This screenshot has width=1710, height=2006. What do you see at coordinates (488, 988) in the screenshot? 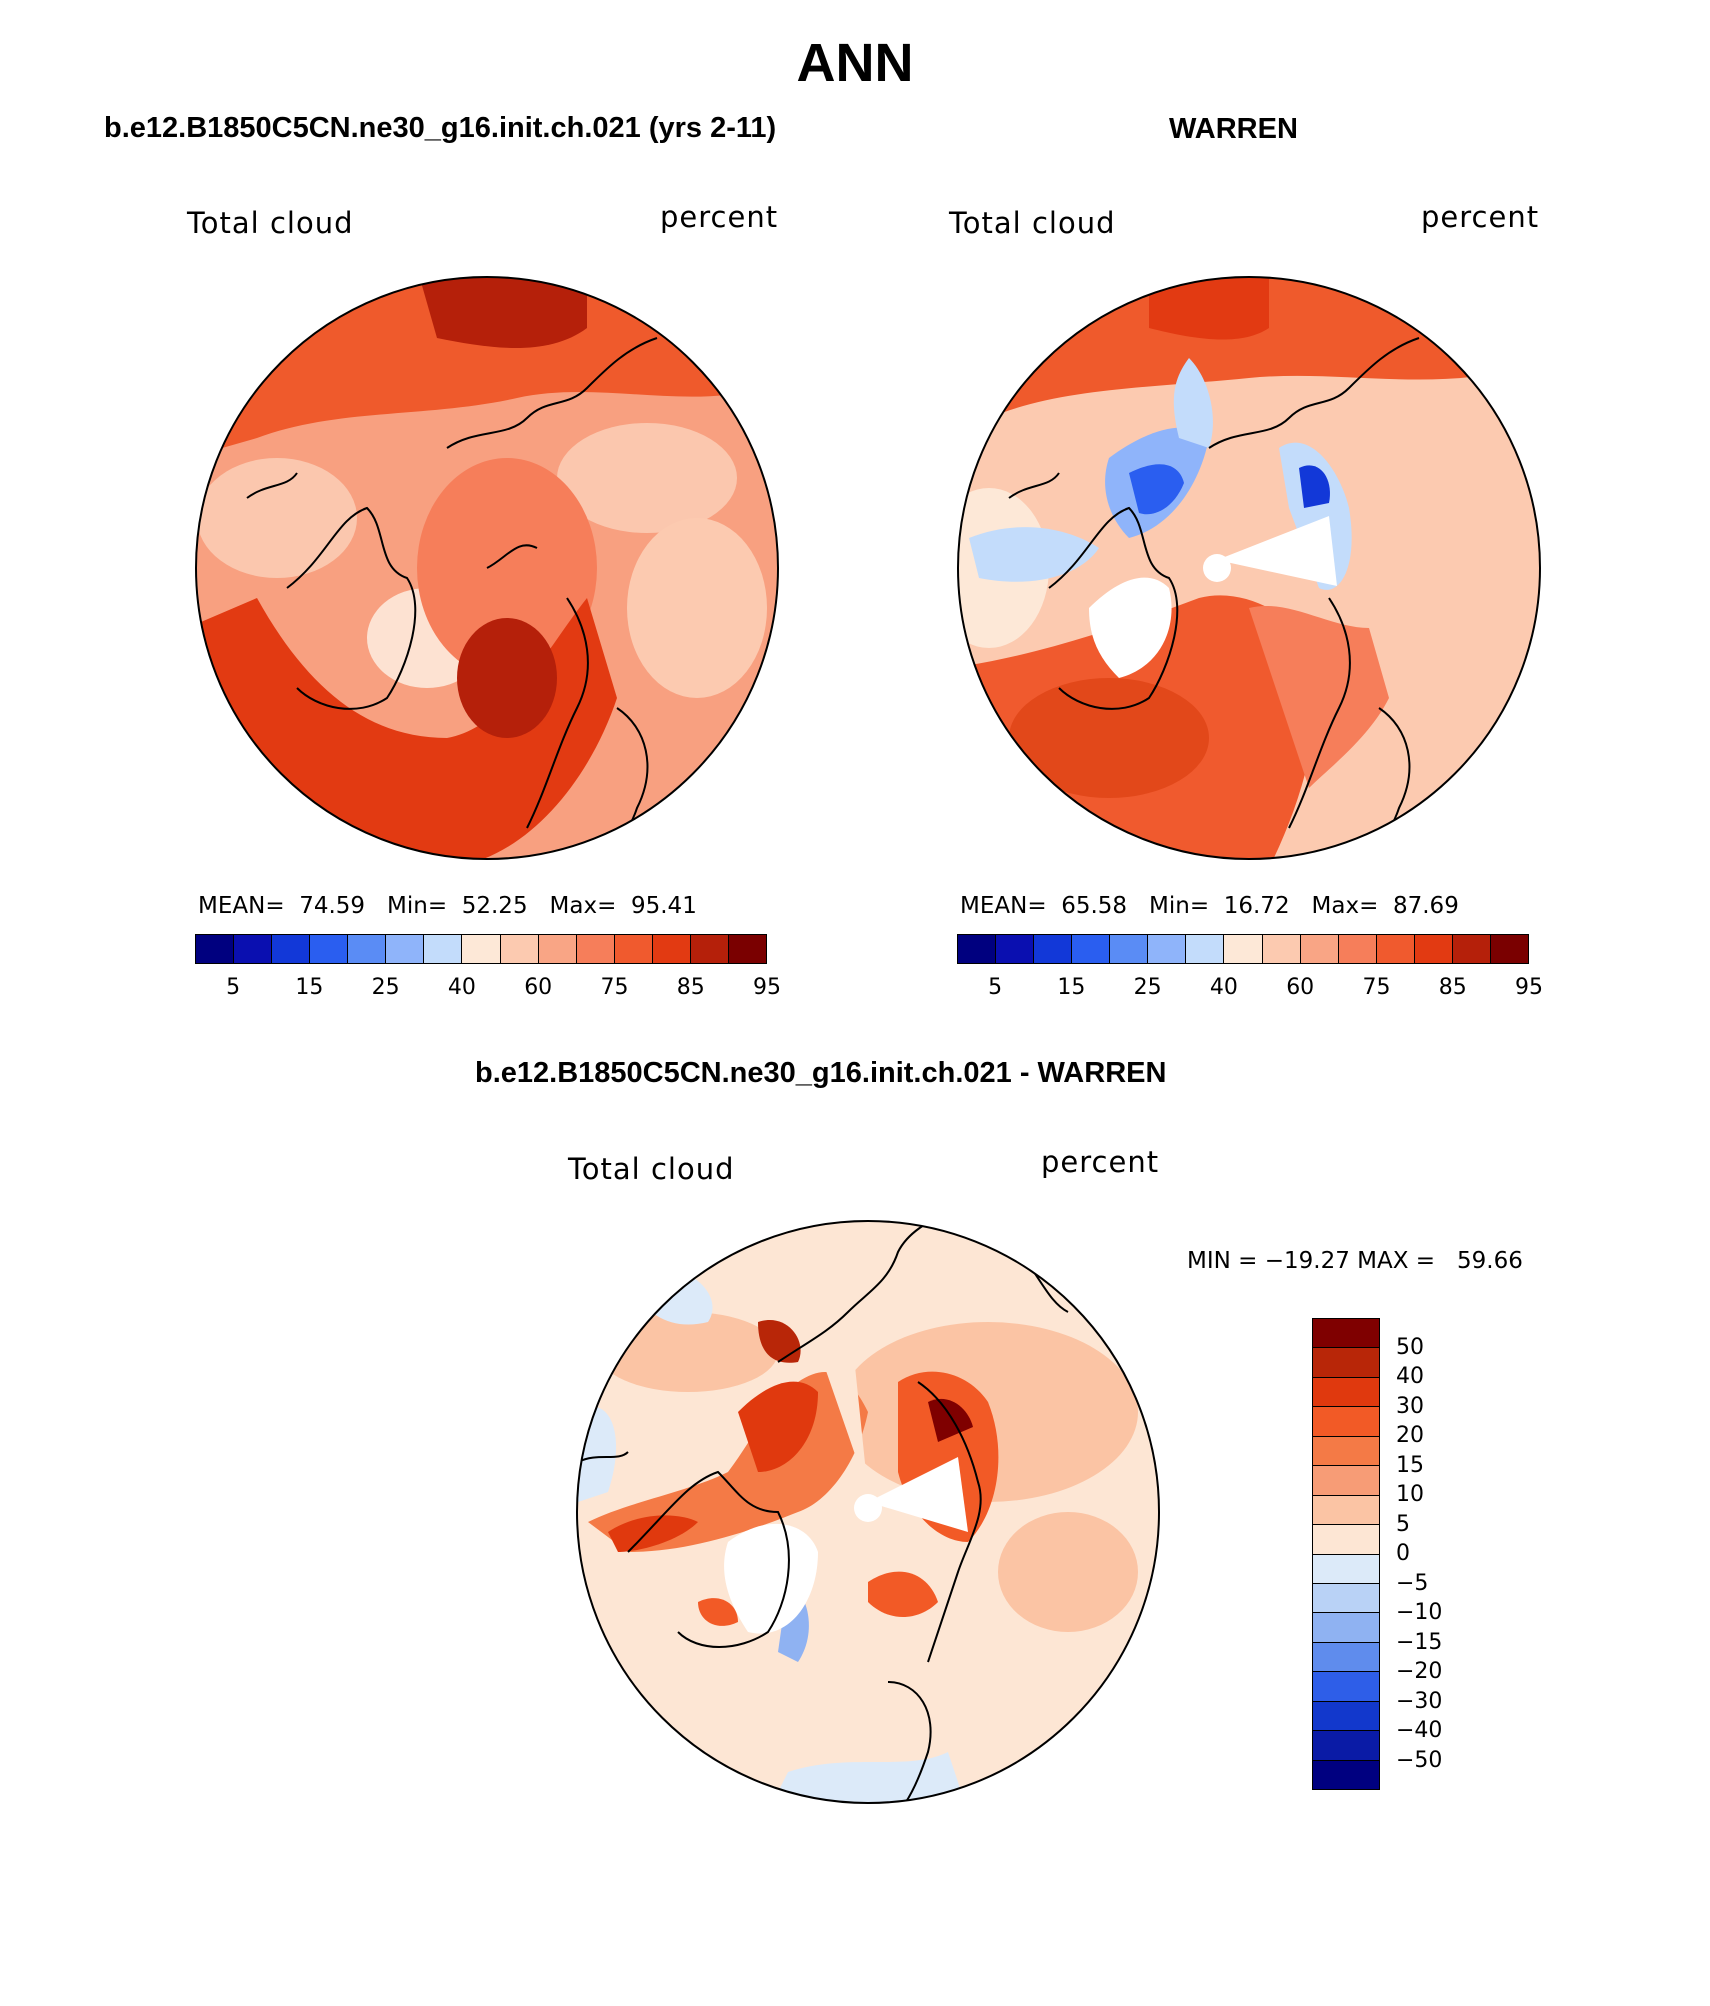
I see `colorbar-panel-1-ticks: 5 15 25 40 60 75 85 95` at bounding box center [488, 988].